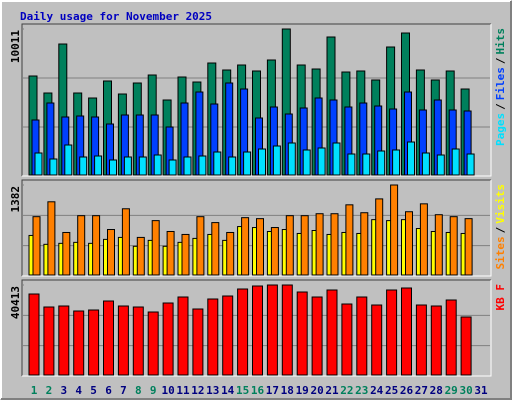 The width and height of the screenshot is (512, 400). What do you see at coordinates (500, 297) in the screenshot?
I see `legend: KB F` at bounding box center [500, 297].